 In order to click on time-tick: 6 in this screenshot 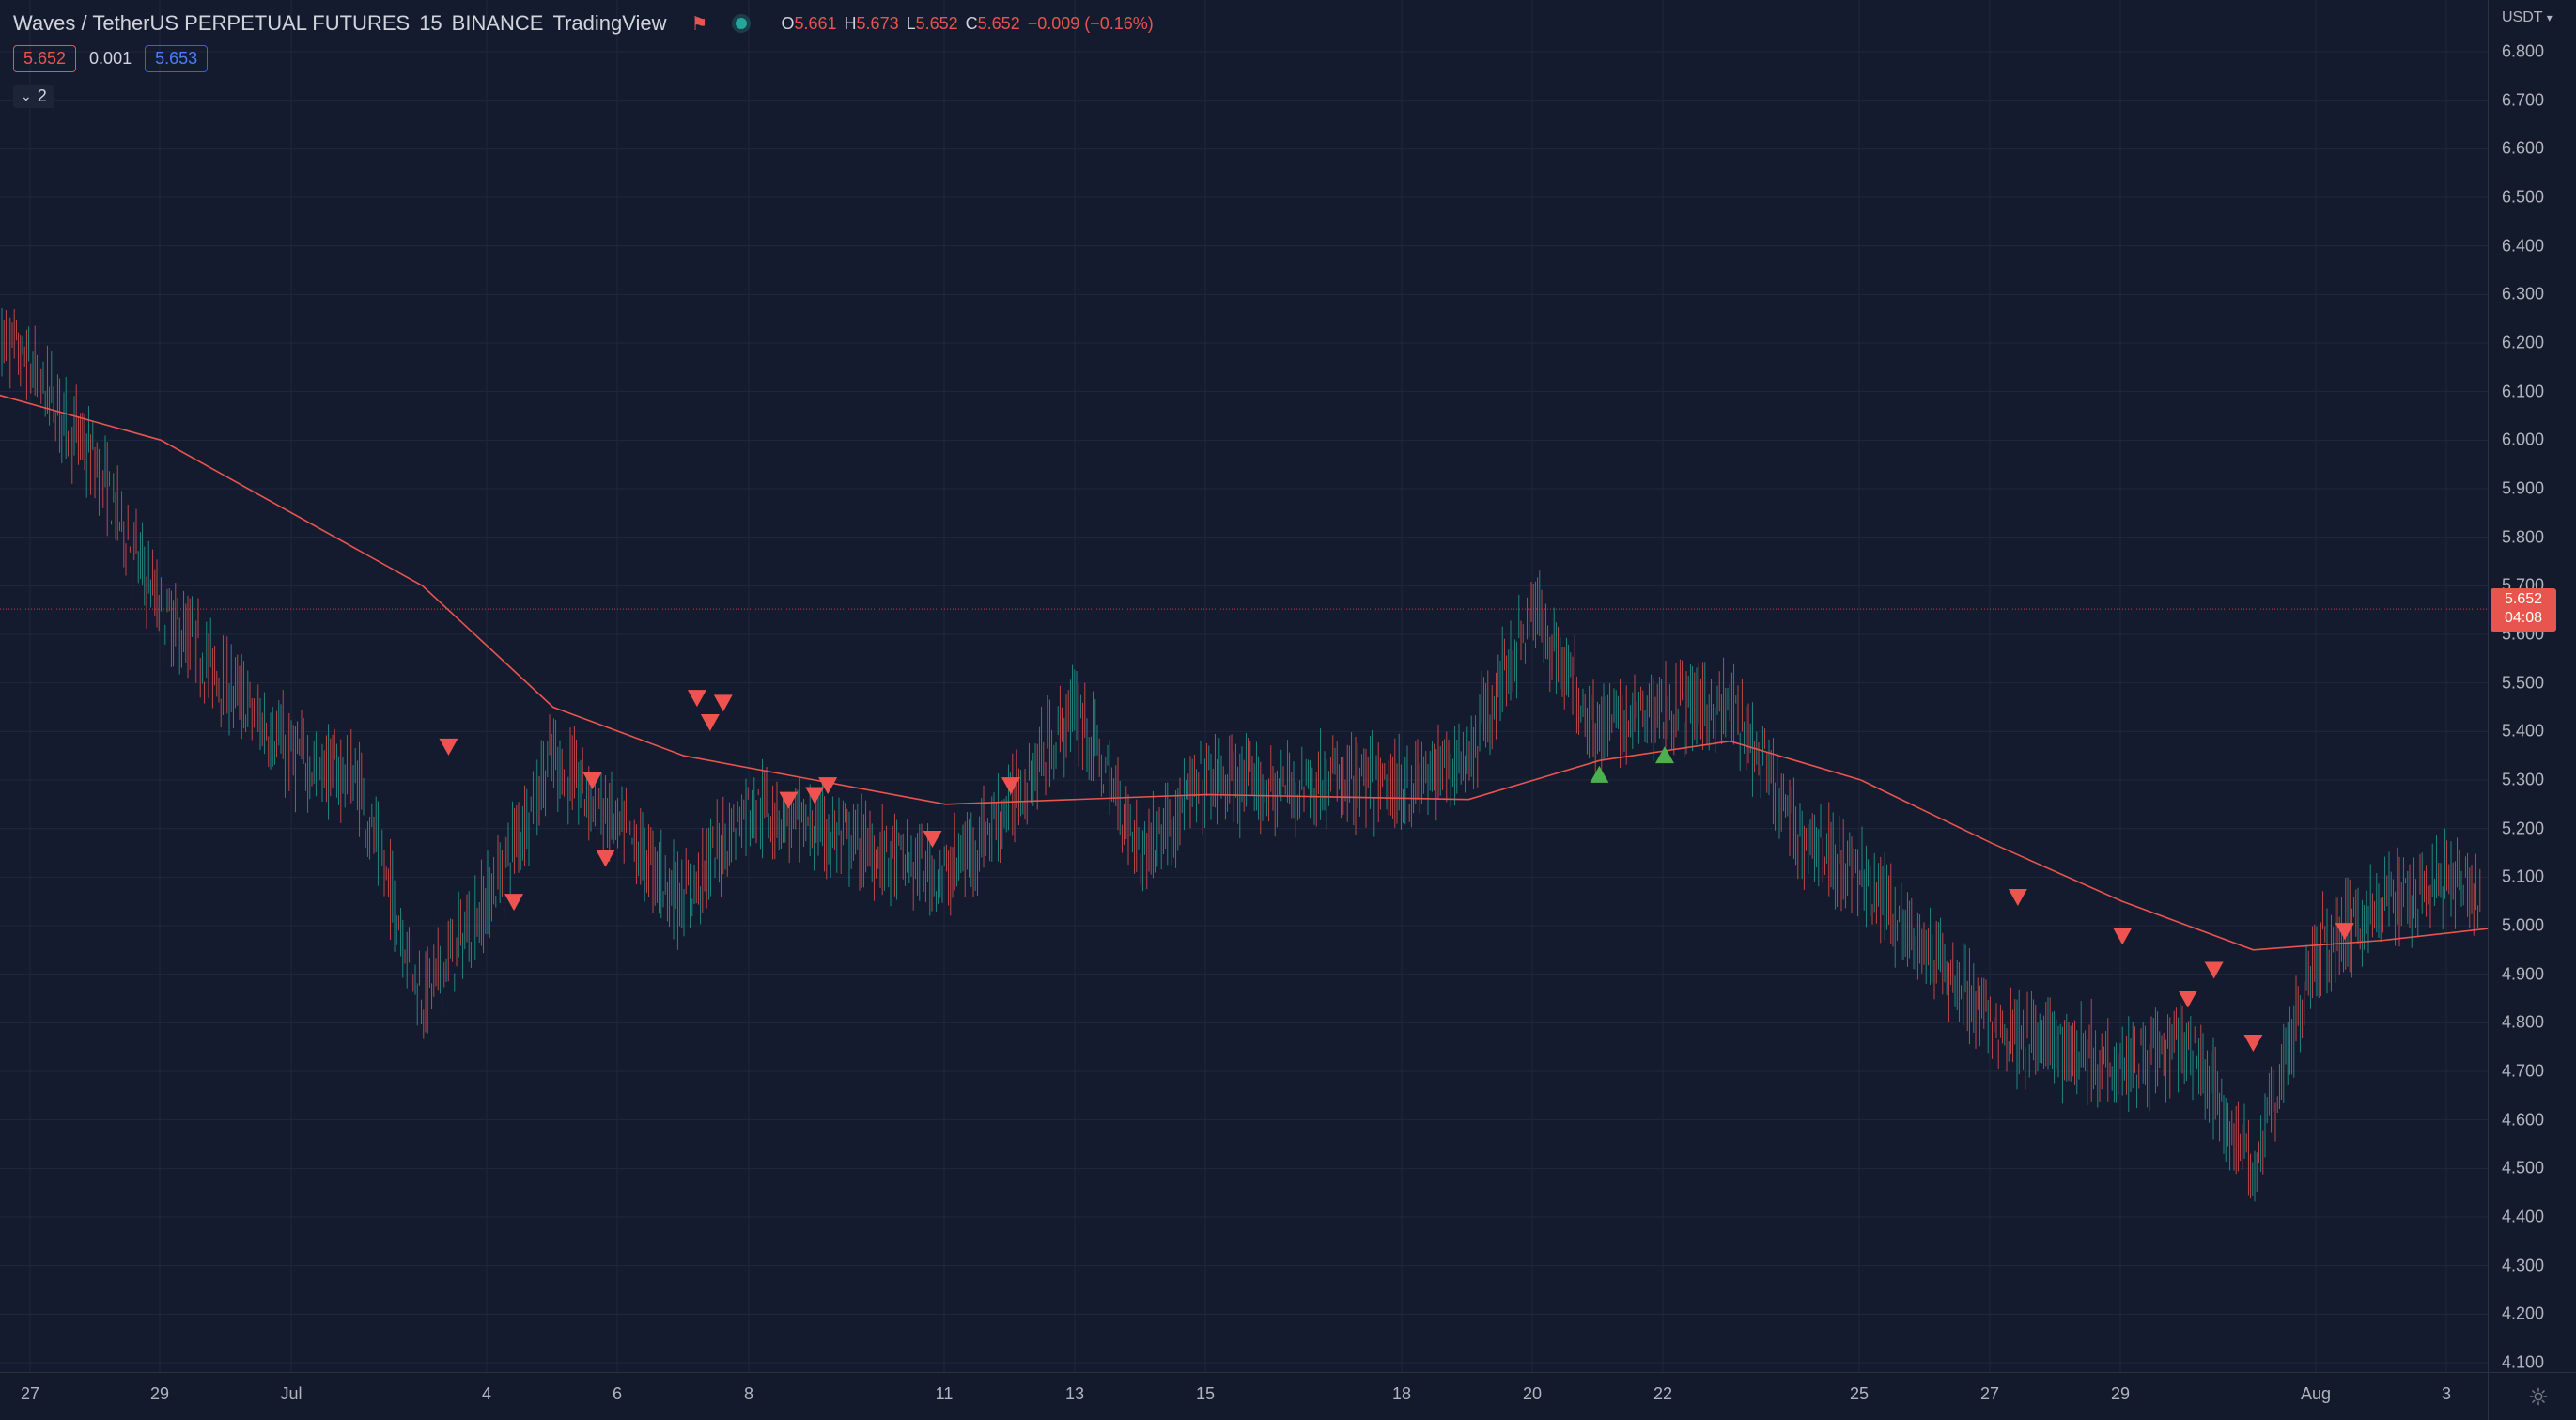, I will do `click(618, 1394)`.